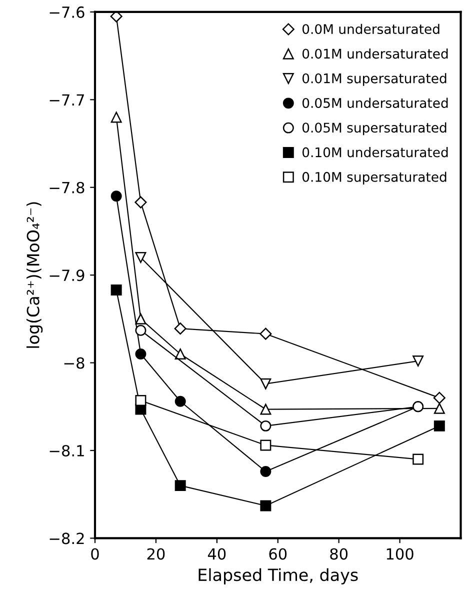 The height and width of the screenshot is (598, 475). Describe the element at coordinates (371, 29) in the screenshot. I see `legend-label: 0.0M undersaturated` at that location.